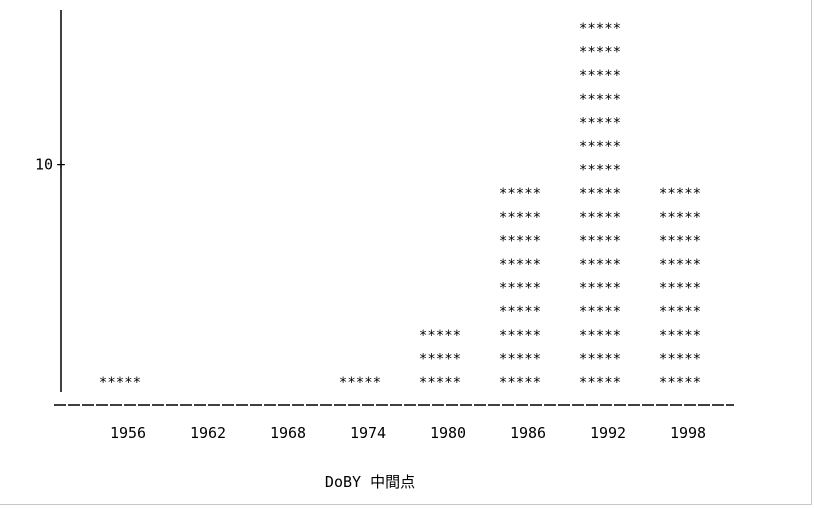 The image size is (814, 508). Describe the element at coordinates (128, 433) in the screenshot. I see `x-tick-label: 1956` at that location.